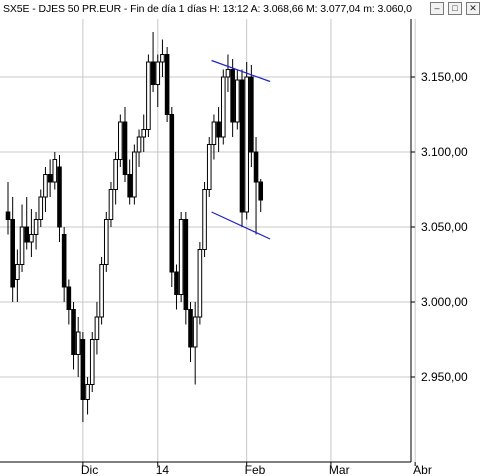  Describe the element at coordinates (241, 225) in the screenshot. I see `lower-channel-trend-line` at that location.